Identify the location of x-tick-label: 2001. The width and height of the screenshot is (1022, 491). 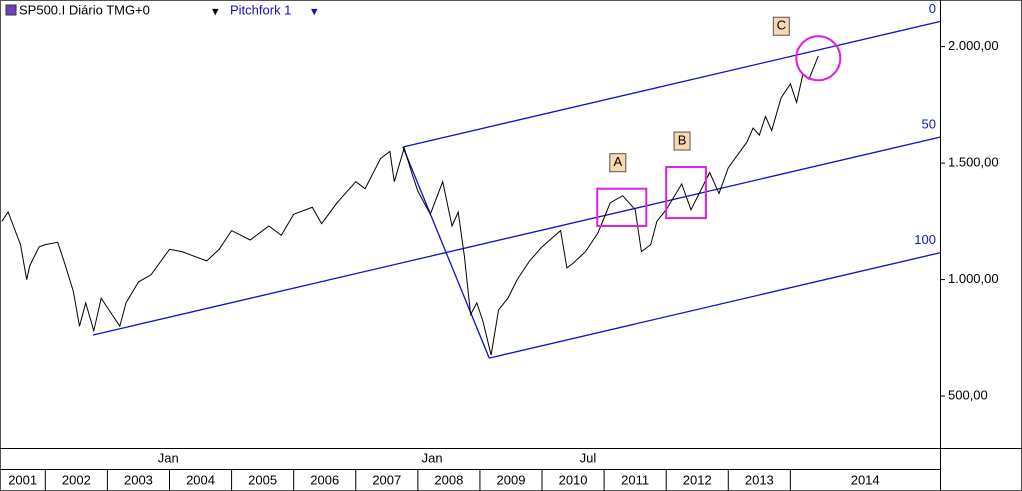
(22, 479).